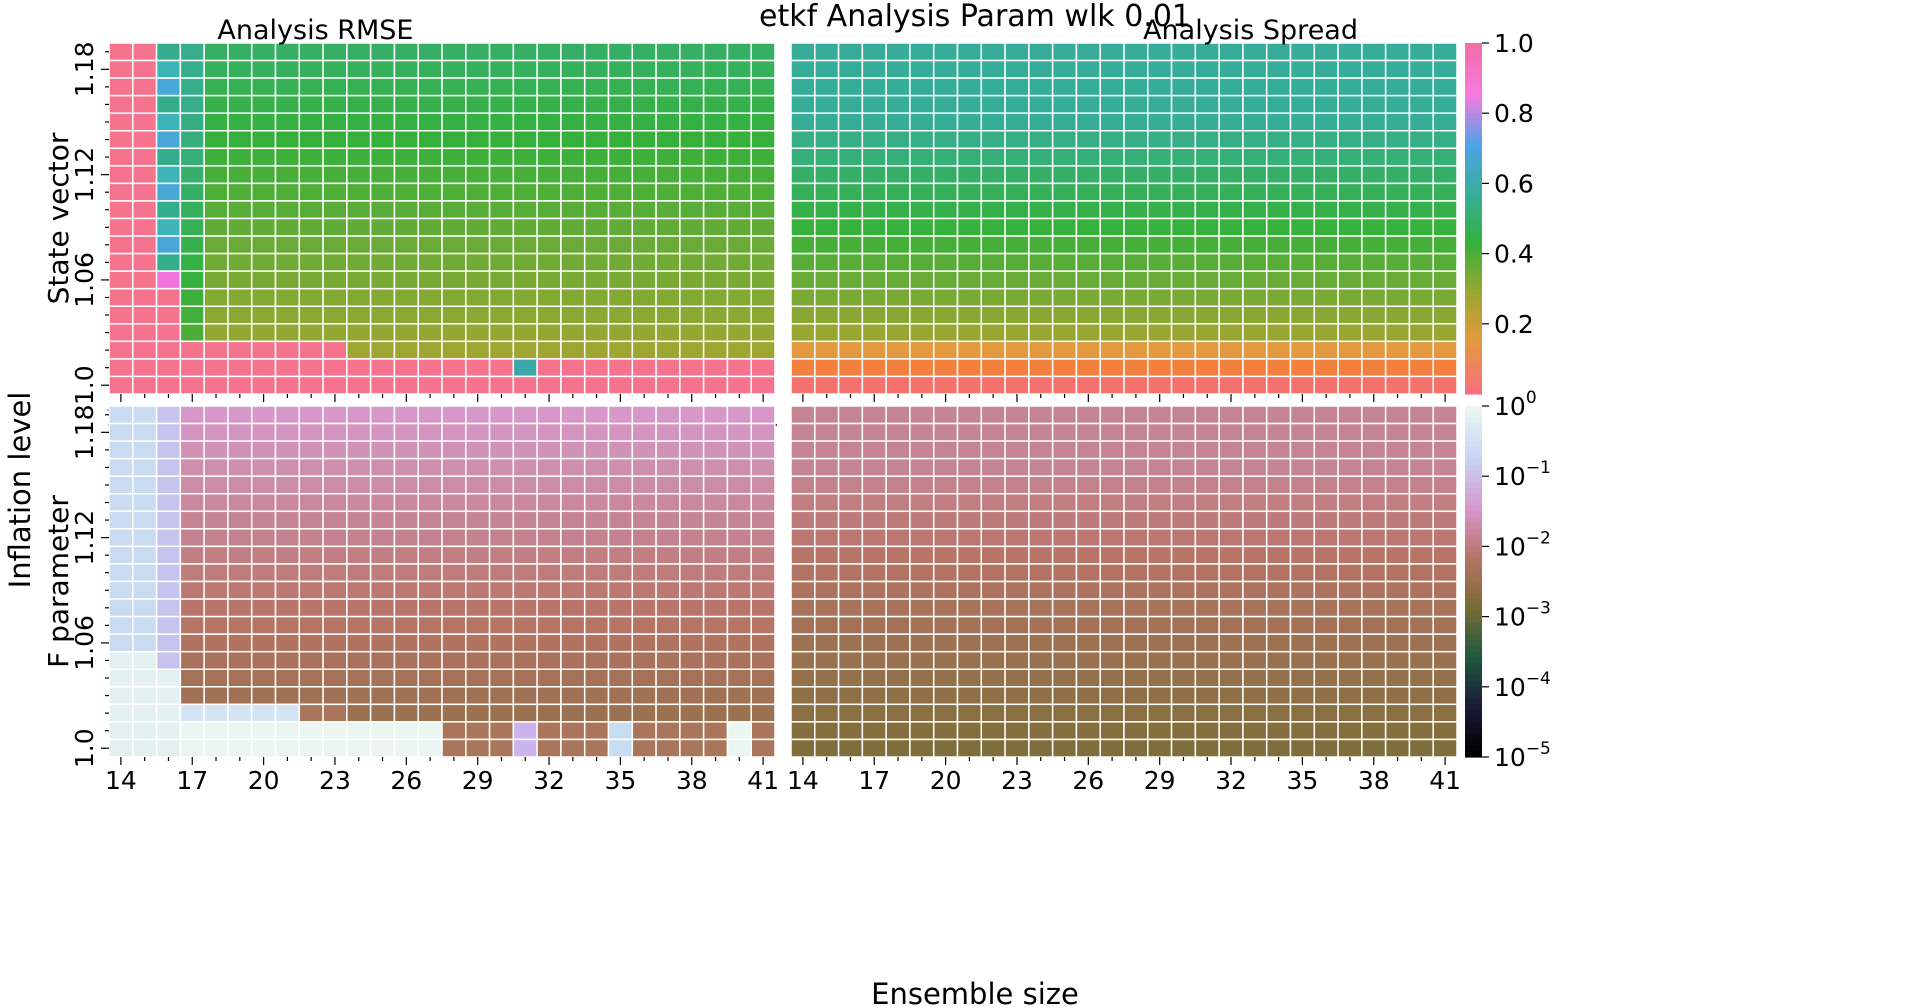  What do you see at coordinates (1231, 780) in the screenshot?
I see `x-tick-label: 32` at bounding box center [1231, 780].